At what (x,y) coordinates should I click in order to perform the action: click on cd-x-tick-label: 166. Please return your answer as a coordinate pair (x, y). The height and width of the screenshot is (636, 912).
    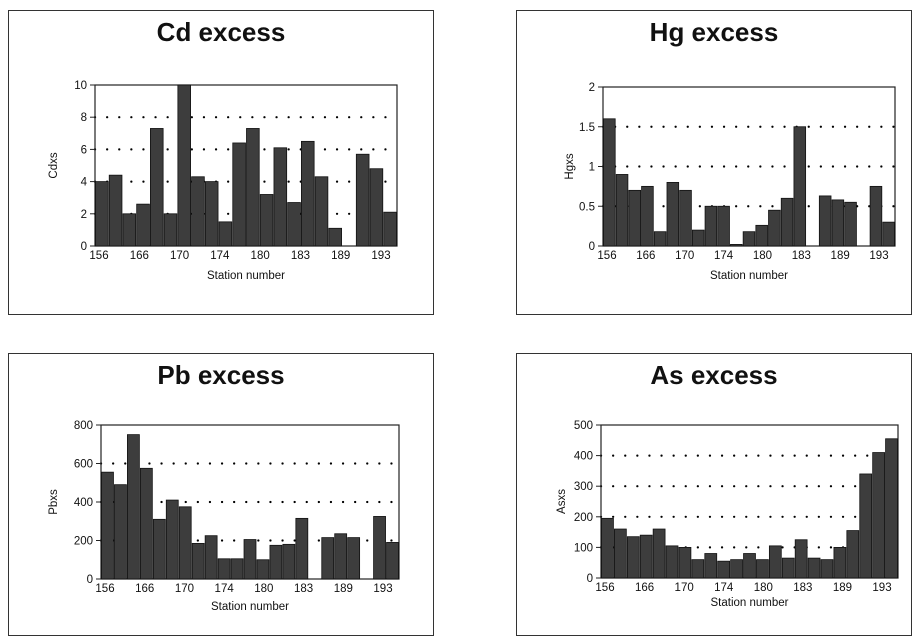
    Looking at the image, I should click on (139, 256).